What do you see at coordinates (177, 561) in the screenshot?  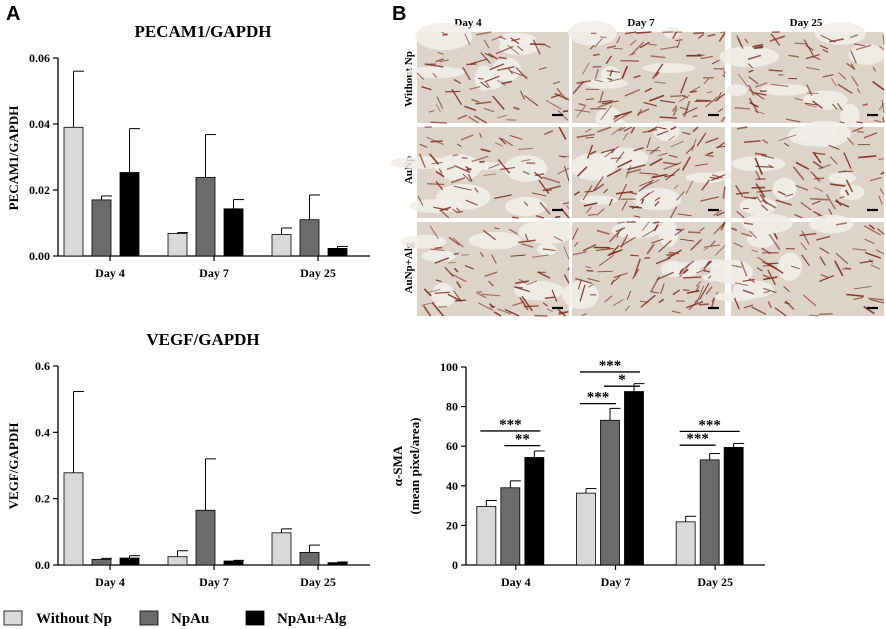 I see `vegf-bar-without-np` at bounding box center [177, 561].